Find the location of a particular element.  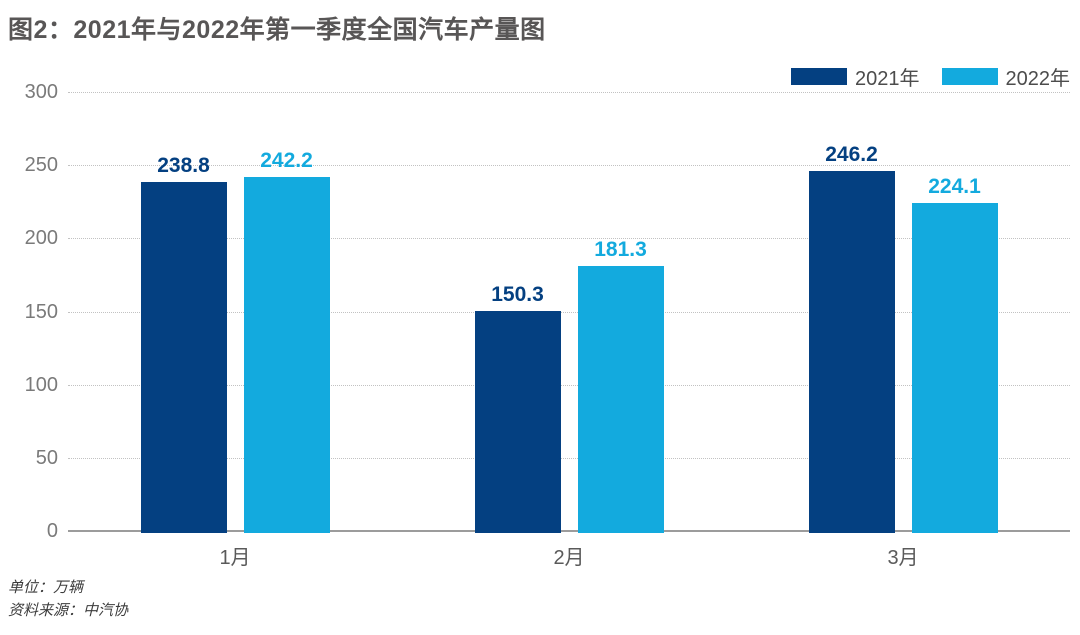

legend: 2021年 2022年 is located at coordinates (919, 76).